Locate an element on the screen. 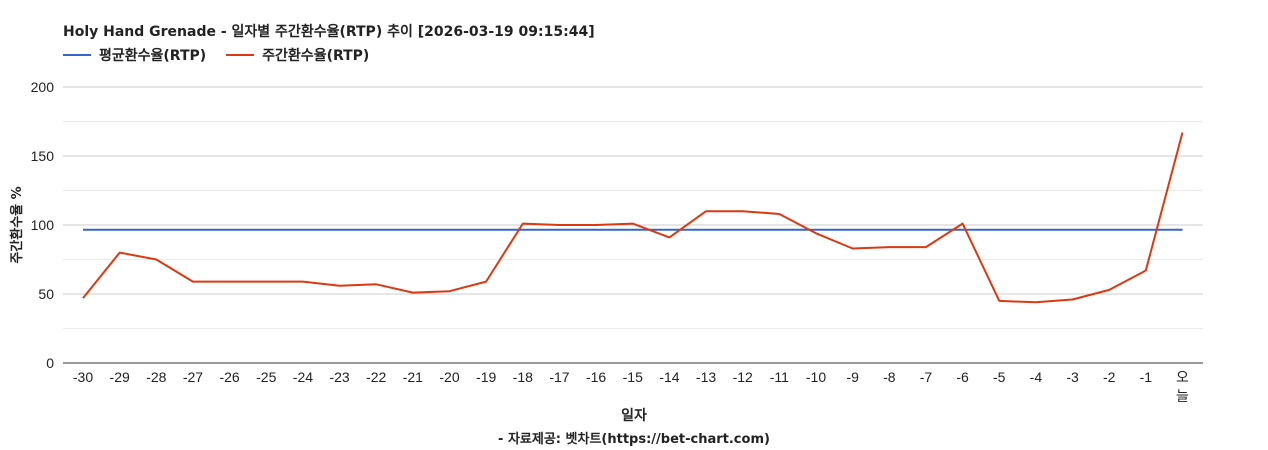 The image size is (1268, 450). legend-swatch-weekly is located at coordinates (240, 55).